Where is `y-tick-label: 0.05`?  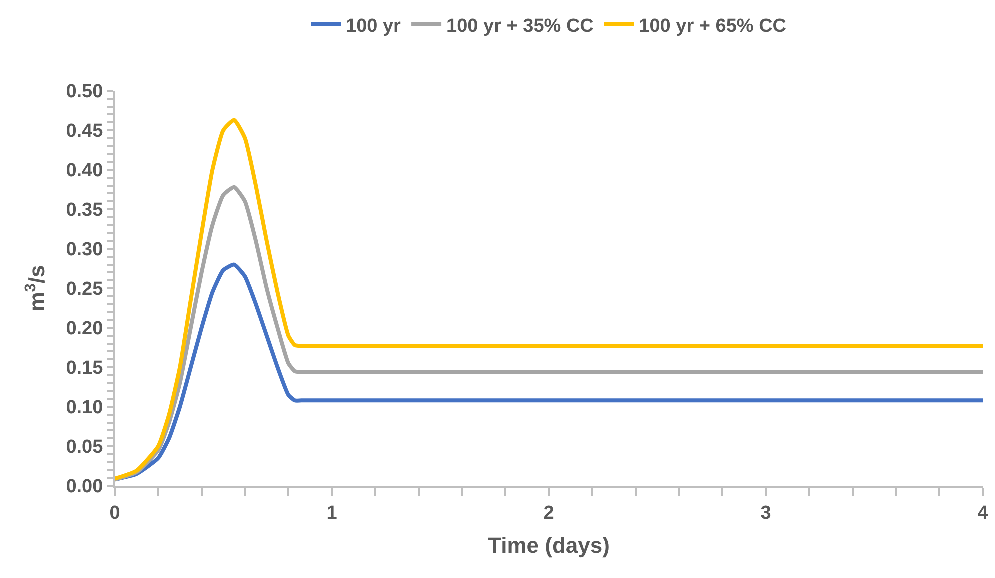 y-tick-label: 0.05 is located at coordinates (85, 447).